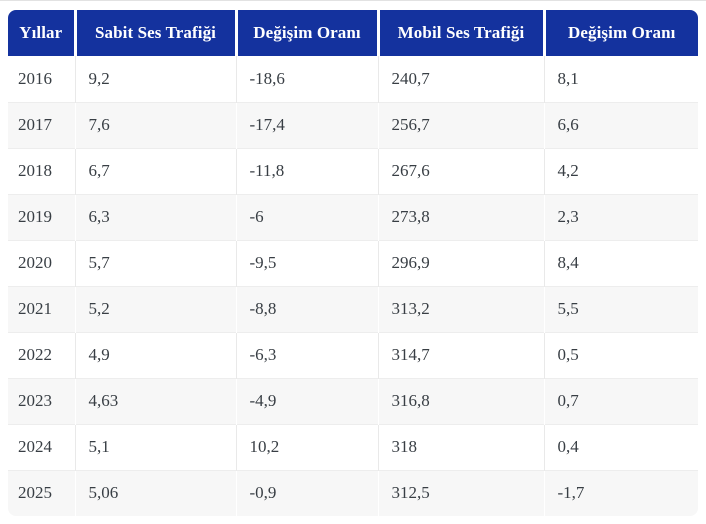 This screenshot has width=706, height=524. I want to click on page-top-divider, so click(353, 0).